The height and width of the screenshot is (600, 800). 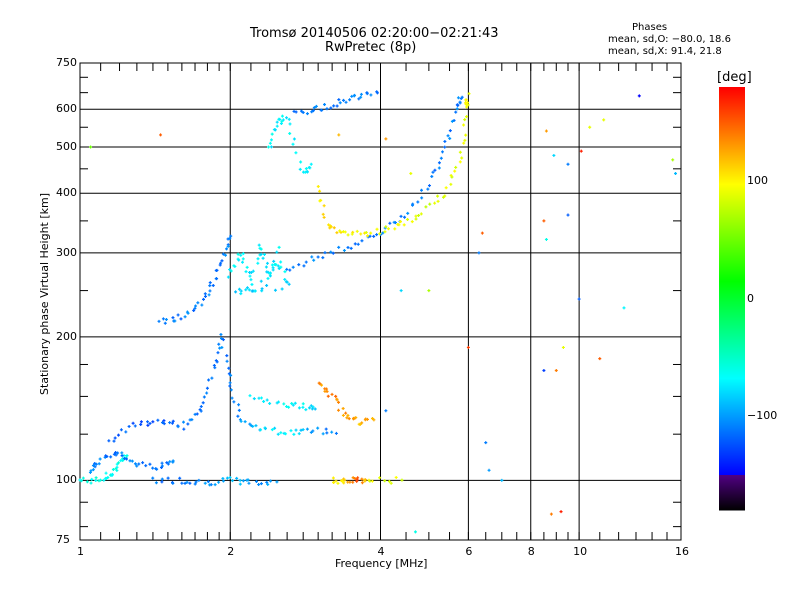 I want to click on x-tick-label: 8, so click(x=531, y=551).